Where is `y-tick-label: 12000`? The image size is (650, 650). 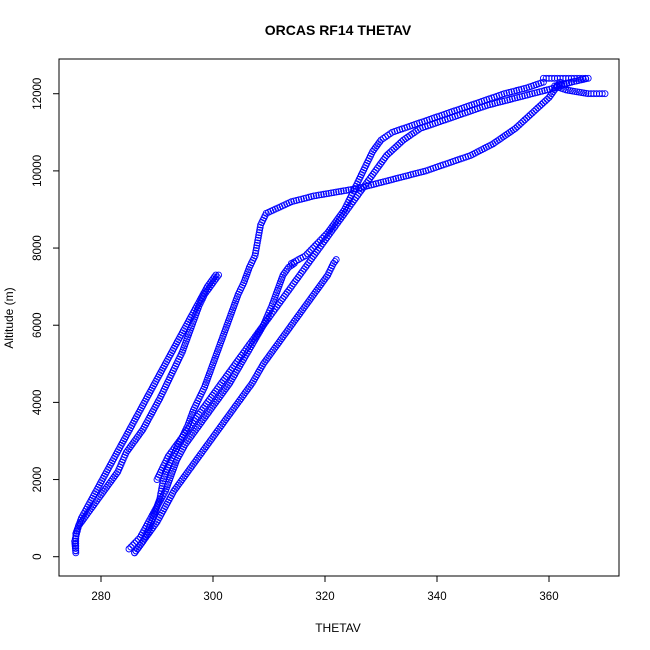
y-tick-label: 12000 is located at coordinates (38, 94).